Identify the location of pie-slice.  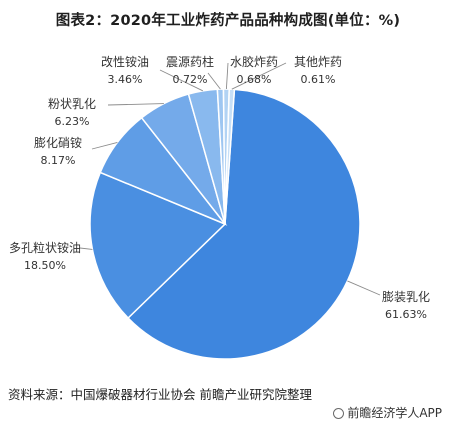
(158, 245).